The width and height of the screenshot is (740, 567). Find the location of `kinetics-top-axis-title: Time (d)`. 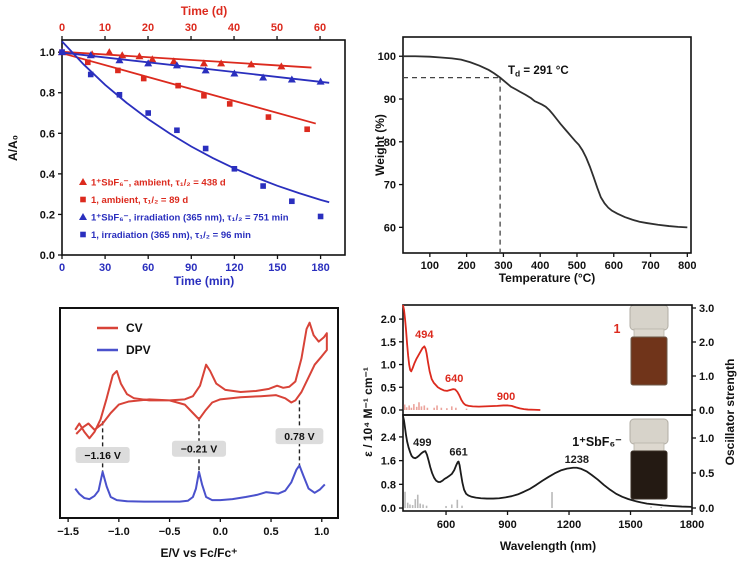

kinetics-top-axis-title: Time (d) is located at coordinates (204, 11).